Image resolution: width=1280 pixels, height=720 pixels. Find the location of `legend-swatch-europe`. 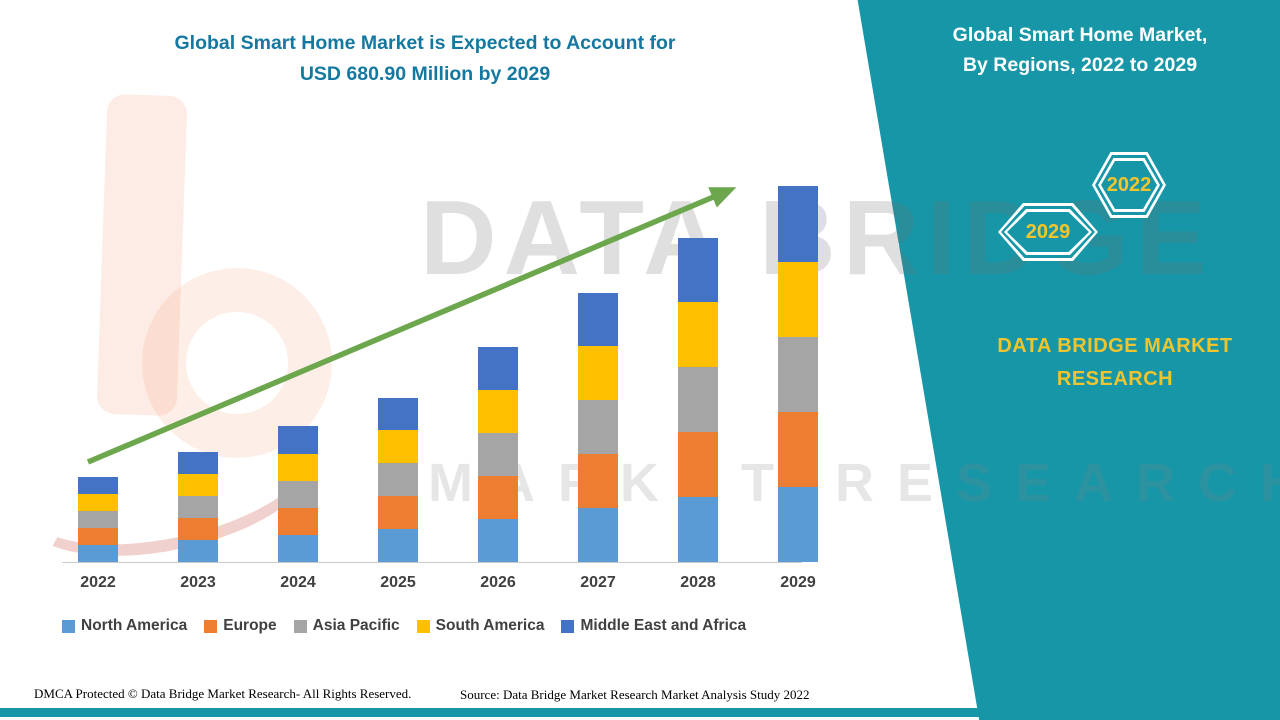

legend-swatch-europe is located at coordinates (211, 626).